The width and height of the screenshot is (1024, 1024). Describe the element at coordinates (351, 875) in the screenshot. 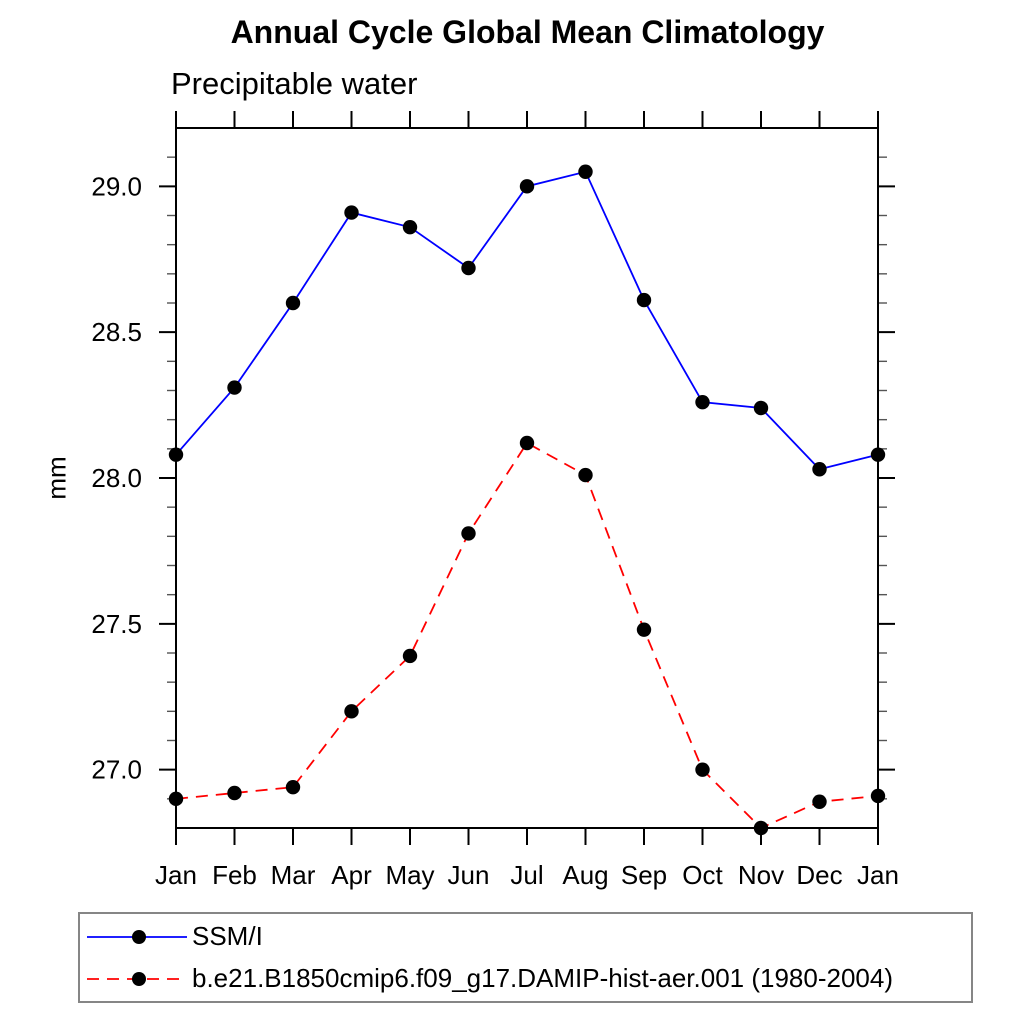

I see `x-tick-label: Apr` at that location.